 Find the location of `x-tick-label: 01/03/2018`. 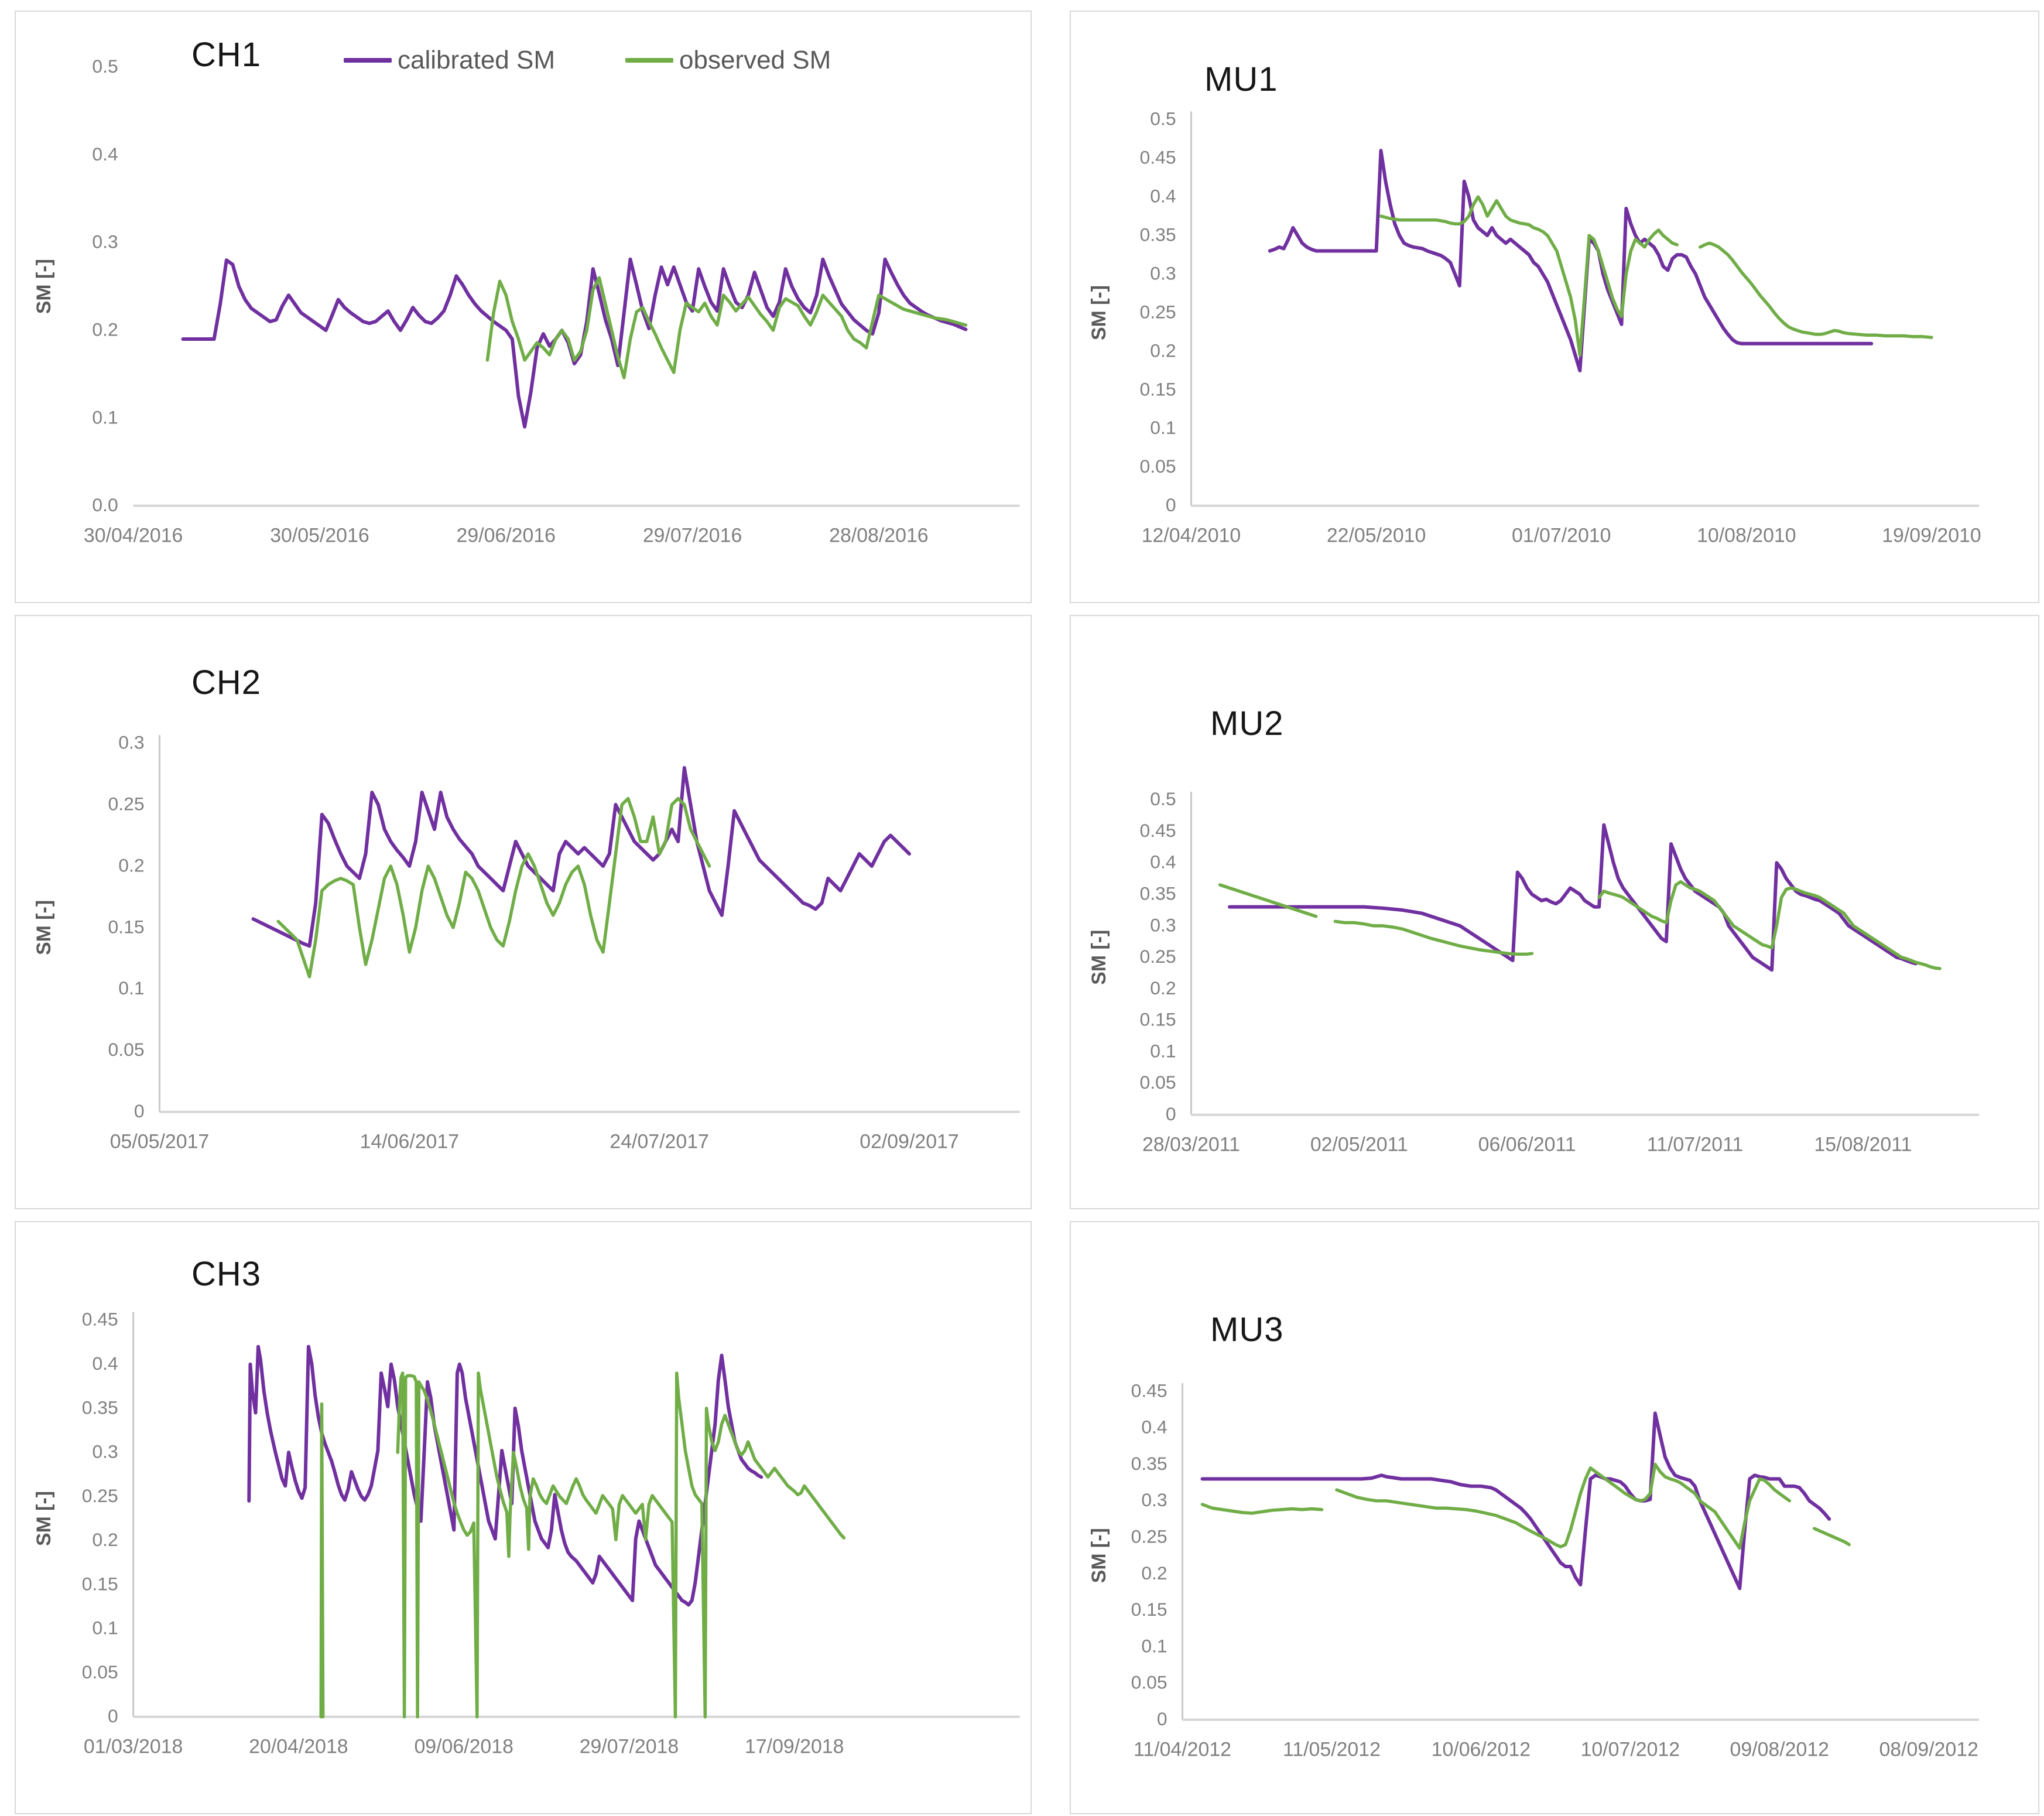

x-tick-label: 01/03/2018 is located at coordinates (134, 1746).